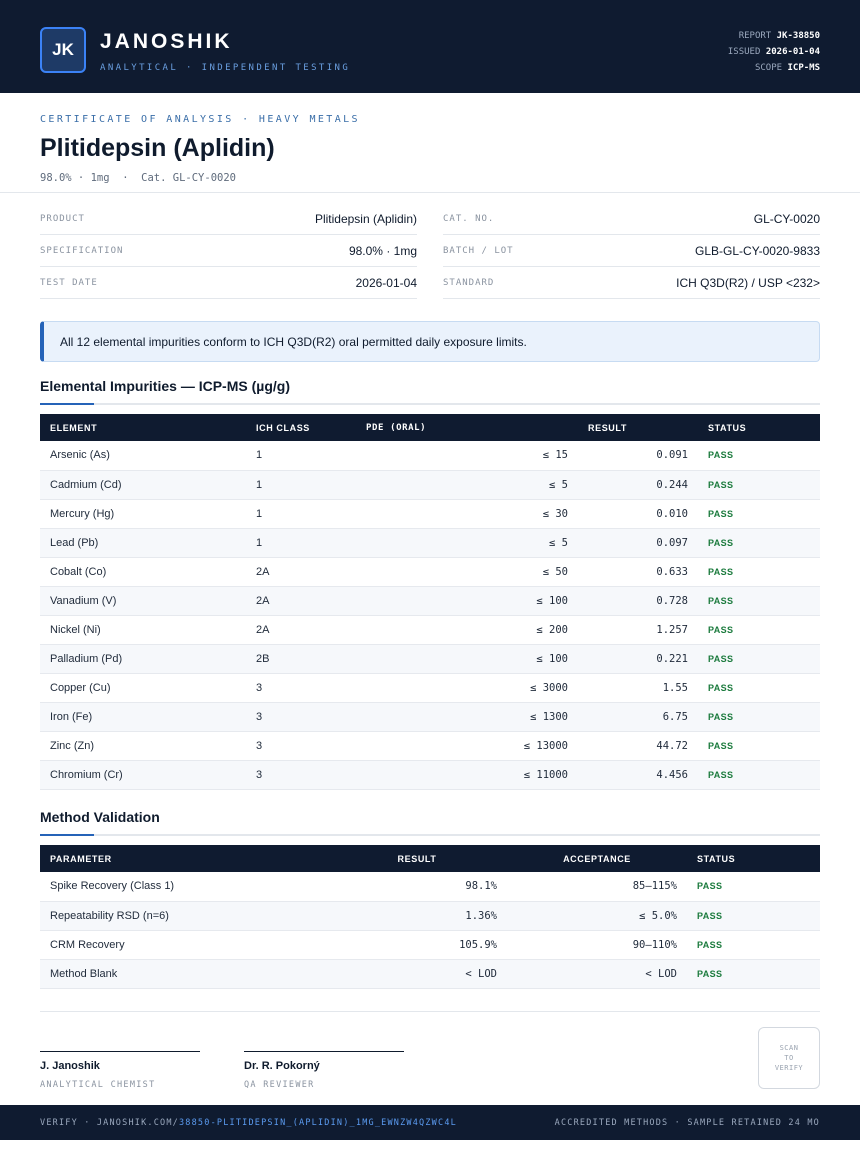  Describe the element at coordinates (70, 1066) in the screenshot. I see `signatory-name: J. Janoshik` at that location.